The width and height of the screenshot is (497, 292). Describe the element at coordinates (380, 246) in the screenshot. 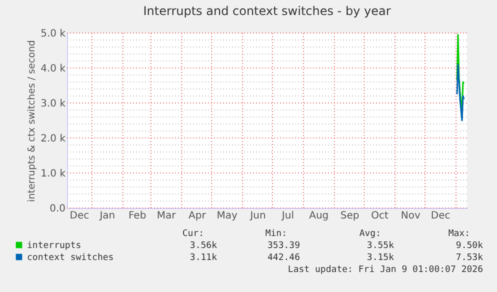

I see `text: 3.55k` at that location.